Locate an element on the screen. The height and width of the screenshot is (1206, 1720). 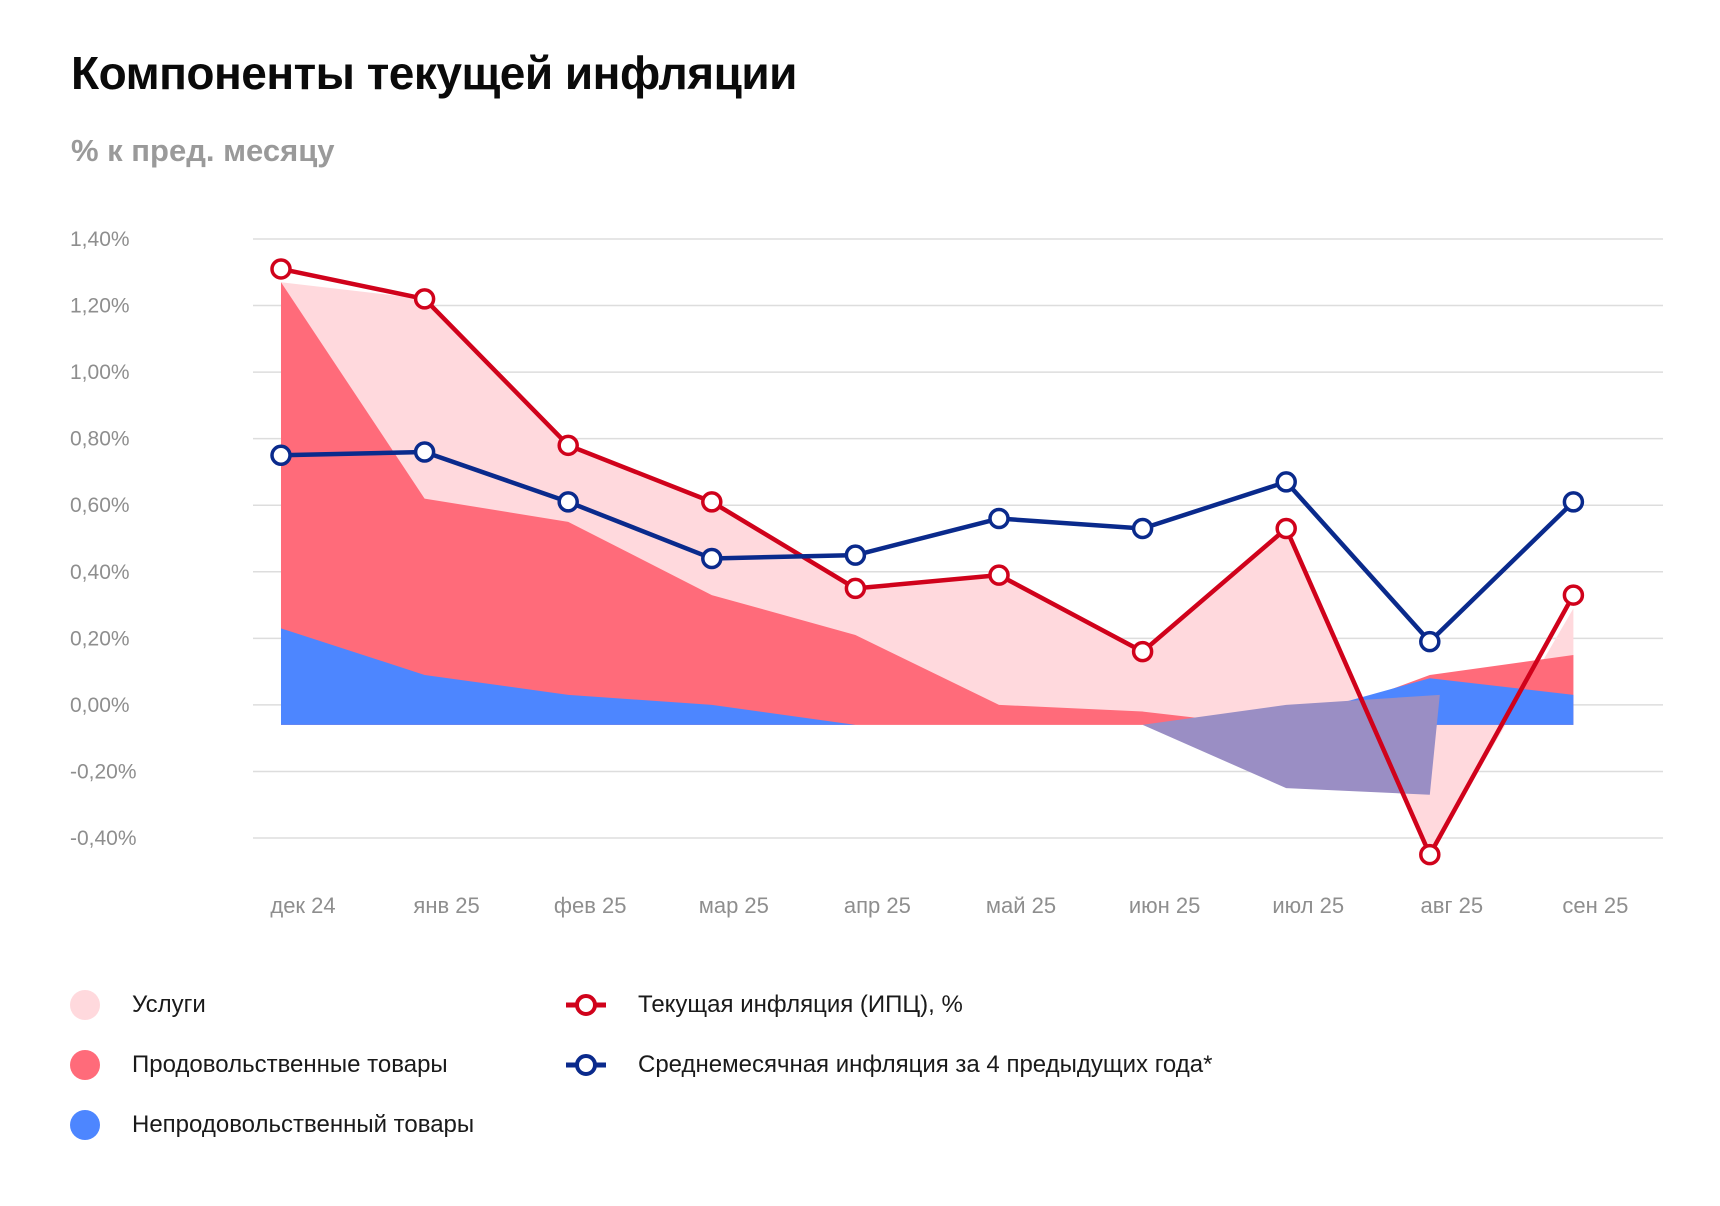
legend-item-food: Продовольственные товары is located at coordinates (259, 1065).